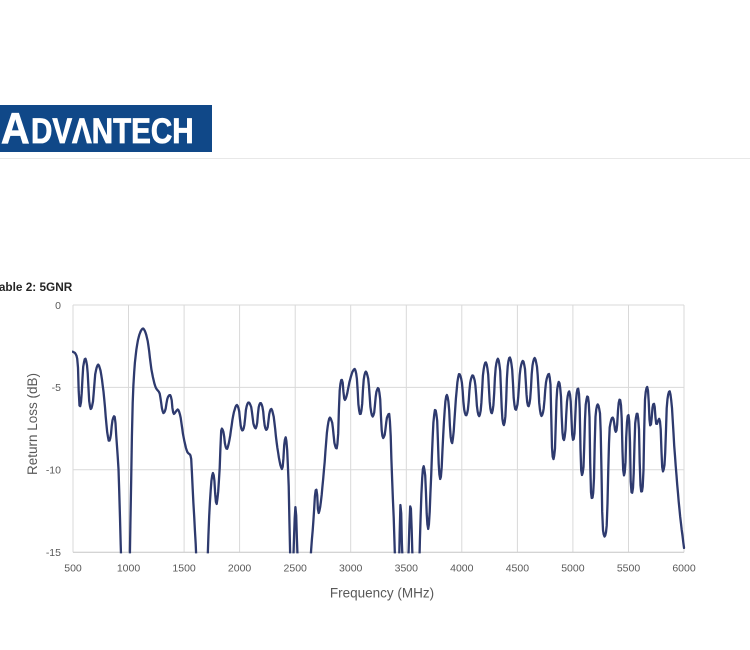  Describe the element at coordinates (32, 424) in the screenshot. I see `svg-text: Return Loss (dB)` at that location.